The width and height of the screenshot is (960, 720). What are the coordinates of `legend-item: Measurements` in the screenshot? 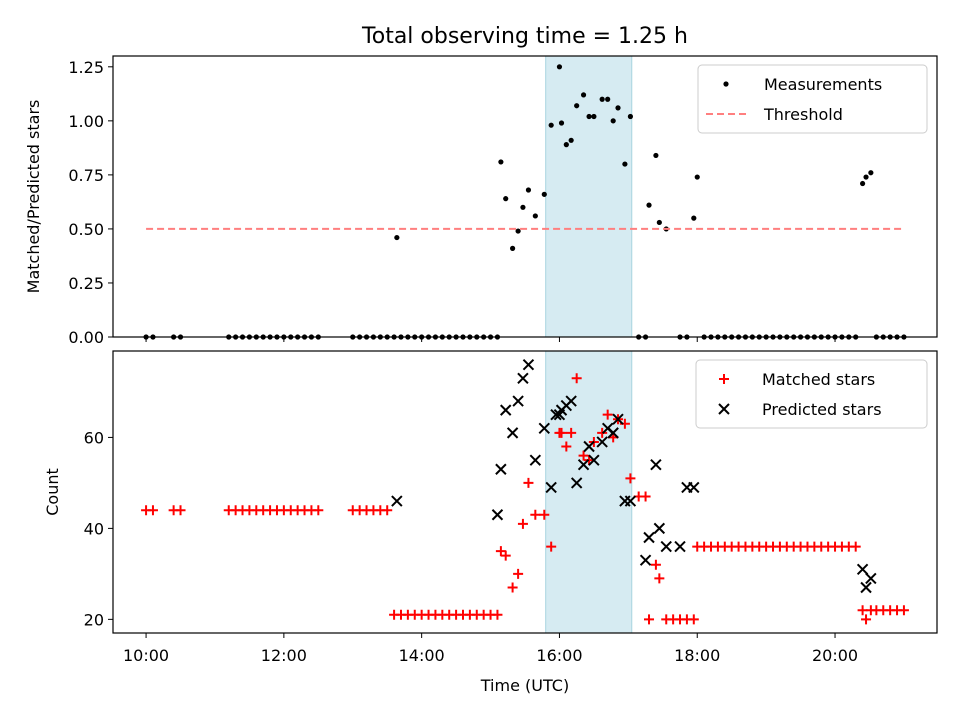 It's located at (802, 84).